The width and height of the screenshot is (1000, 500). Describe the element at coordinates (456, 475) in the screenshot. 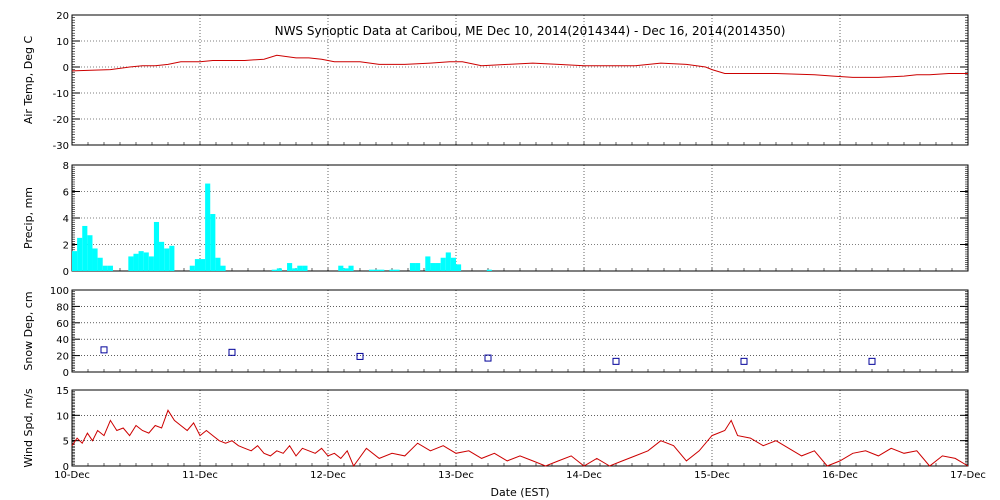

I see `x-tick-label: 13-Dec` at that location.